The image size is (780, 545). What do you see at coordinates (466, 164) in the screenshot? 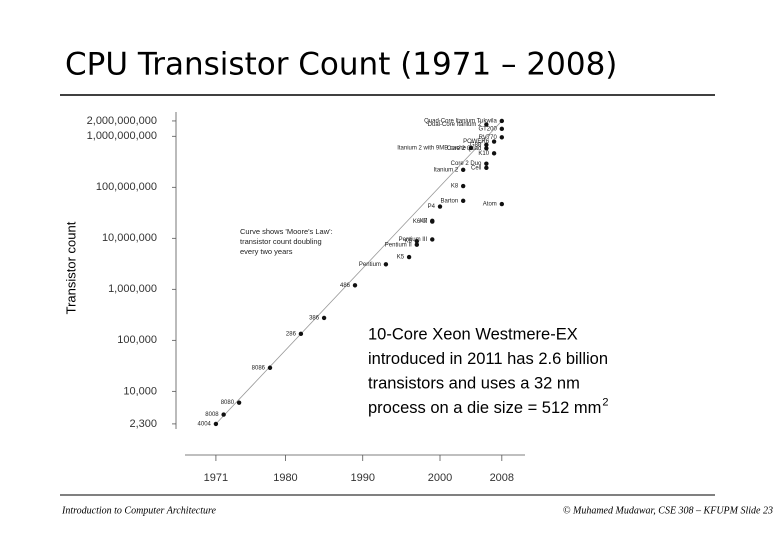
I see `point-label: Core 2 Duo` at bounding box center [466, 164].